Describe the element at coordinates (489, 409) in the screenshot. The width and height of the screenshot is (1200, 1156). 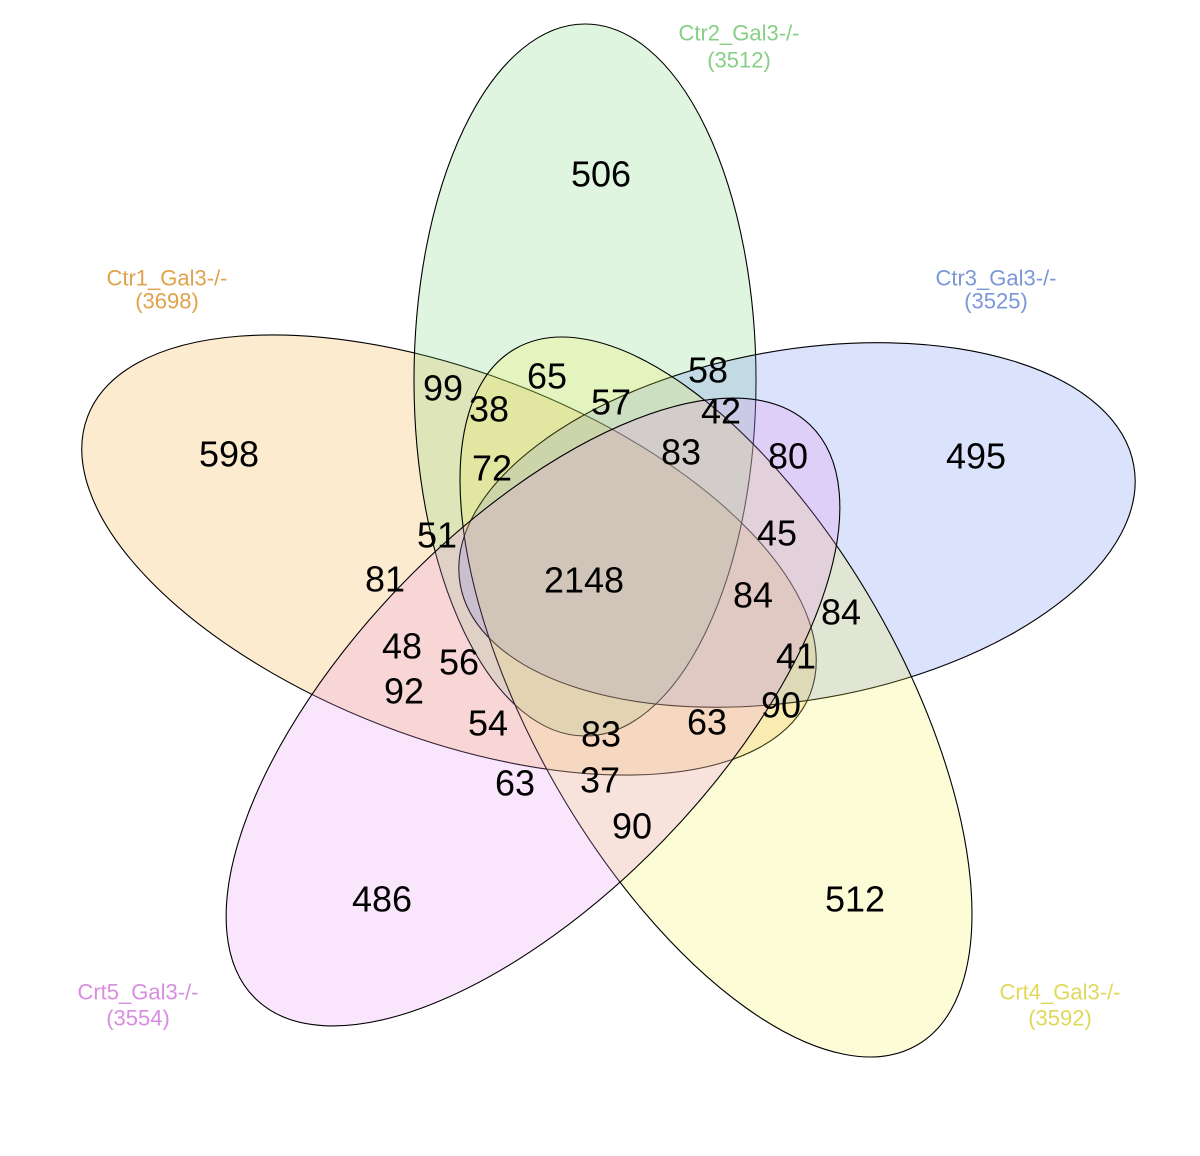
I see `region-count: 38` at that location.